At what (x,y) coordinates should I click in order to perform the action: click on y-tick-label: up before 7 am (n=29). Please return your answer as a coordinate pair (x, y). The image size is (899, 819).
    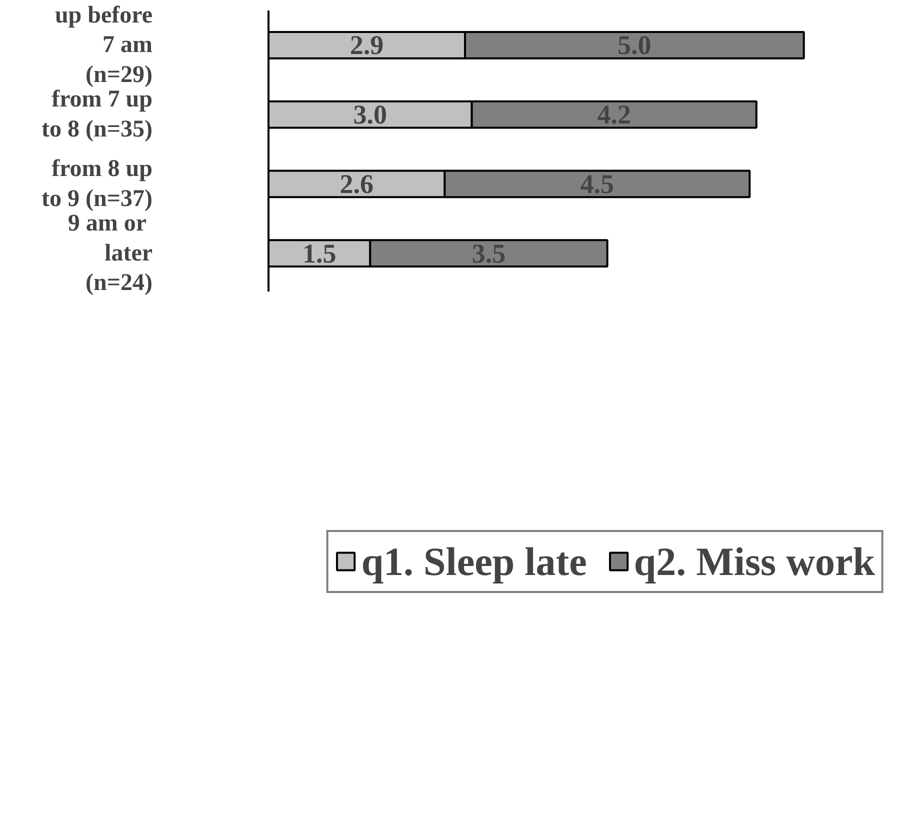
    Looking at the image, I should click on (103, 45).